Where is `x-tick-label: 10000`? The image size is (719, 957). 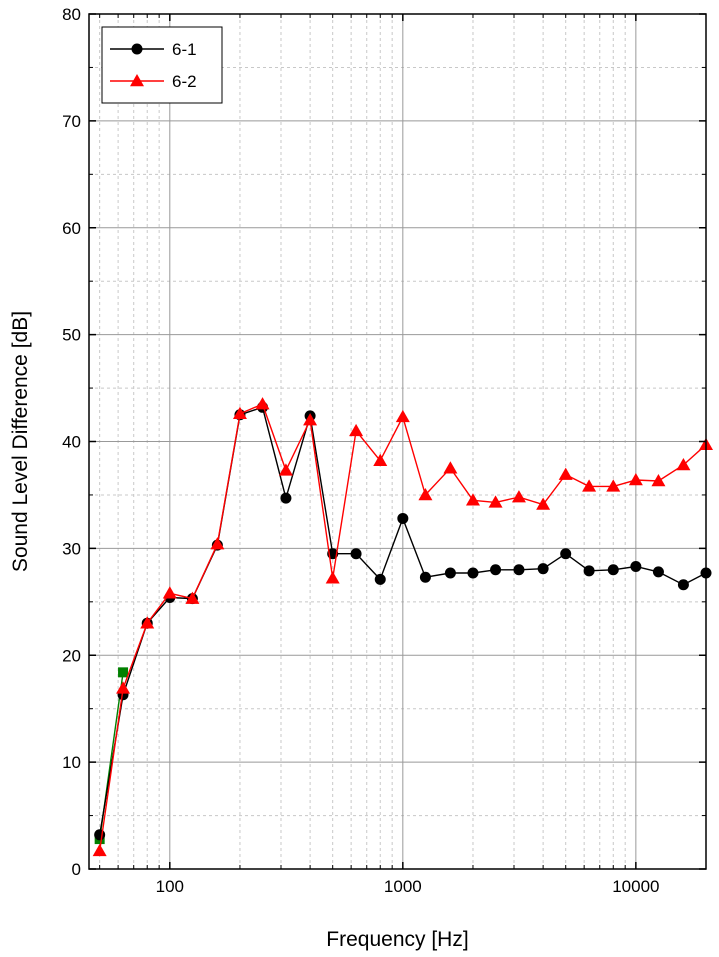 x-tick-label: 10000 is located at coordinates (635, 886).